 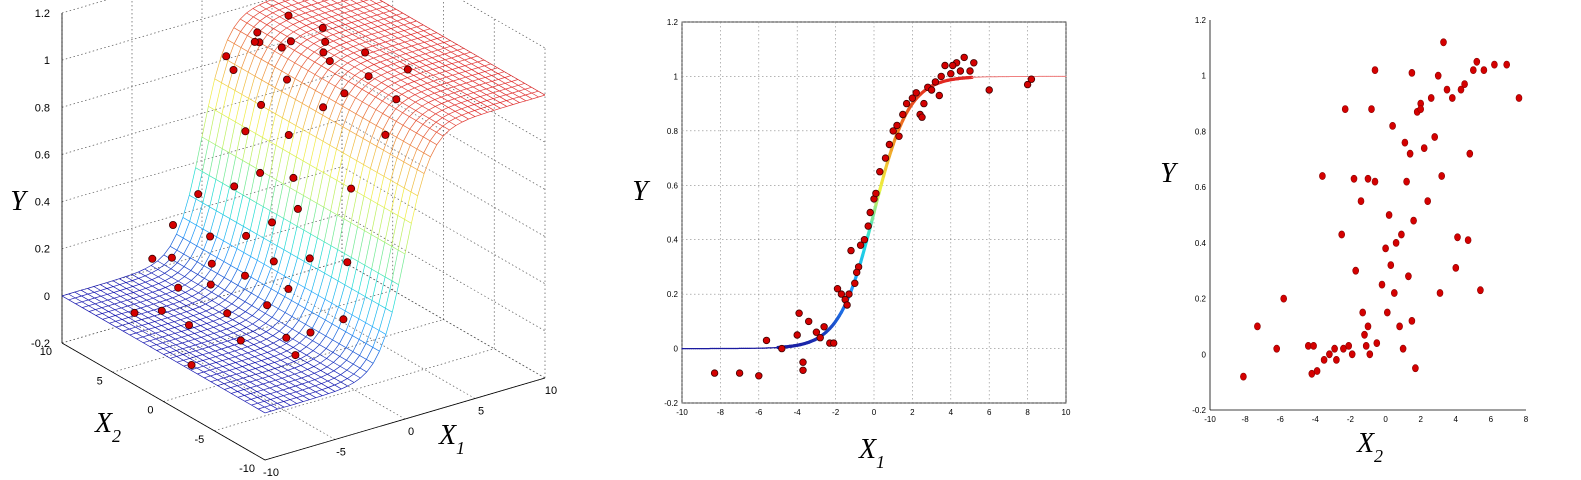 What do you see at coordinates (671, 403) in the screenshot?
I see `y-tick-label: -0.2` at bounding box center [671, 403].